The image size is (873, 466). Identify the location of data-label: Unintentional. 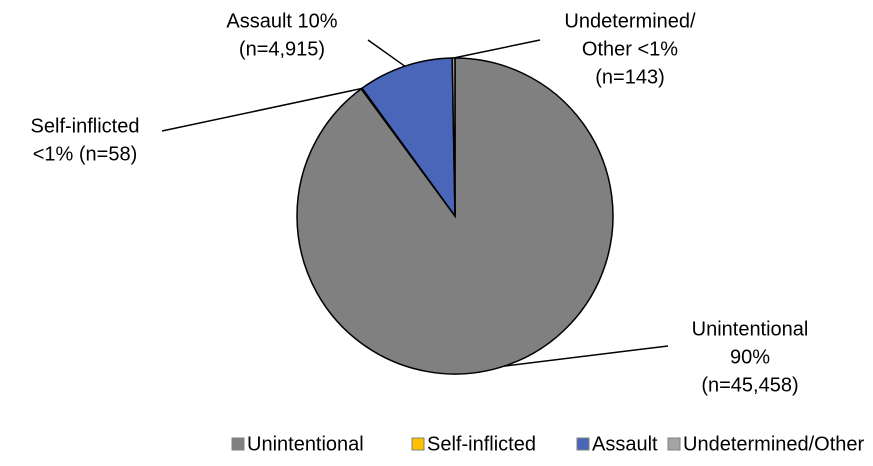
(750, 329).